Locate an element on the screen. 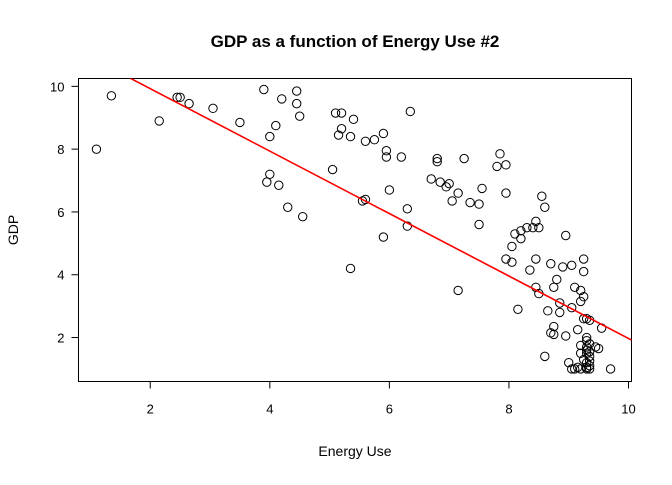 The width and height of the screenshot is (672, 485). x-tick-label: 2 is located at coordinates (150, 409).